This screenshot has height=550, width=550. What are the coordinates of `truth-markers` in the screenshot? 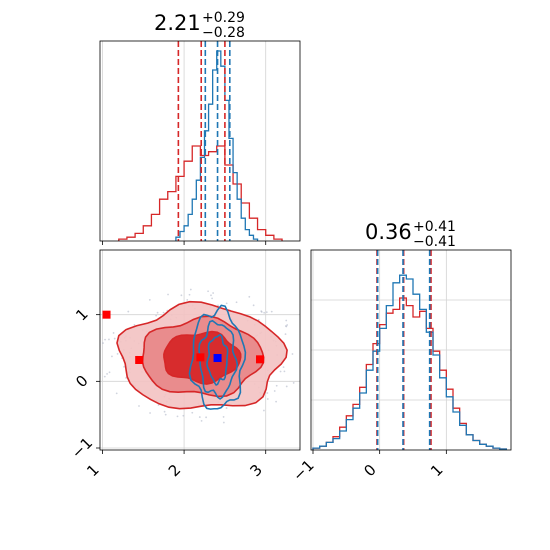 It's located at (183, 337).